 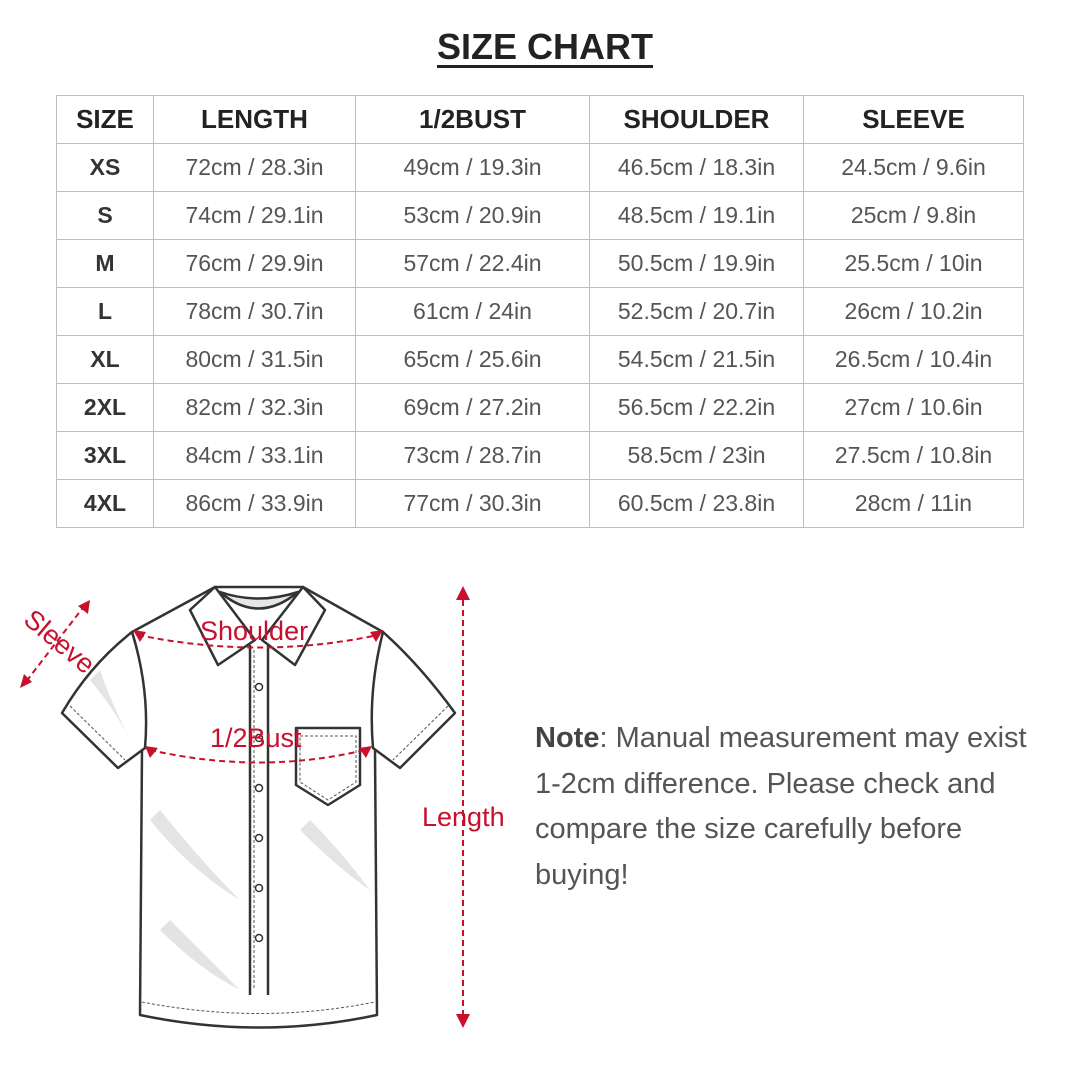 I want to click on column-header: SIZE, so click(x=105, y=119).